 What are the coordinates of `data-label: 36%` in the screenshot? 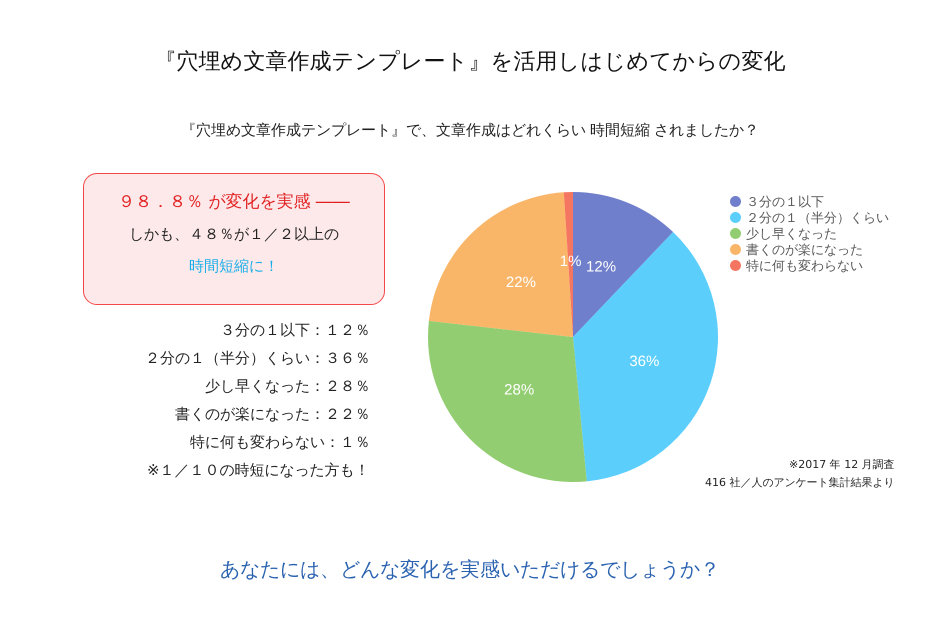 It's located at (644, 361).